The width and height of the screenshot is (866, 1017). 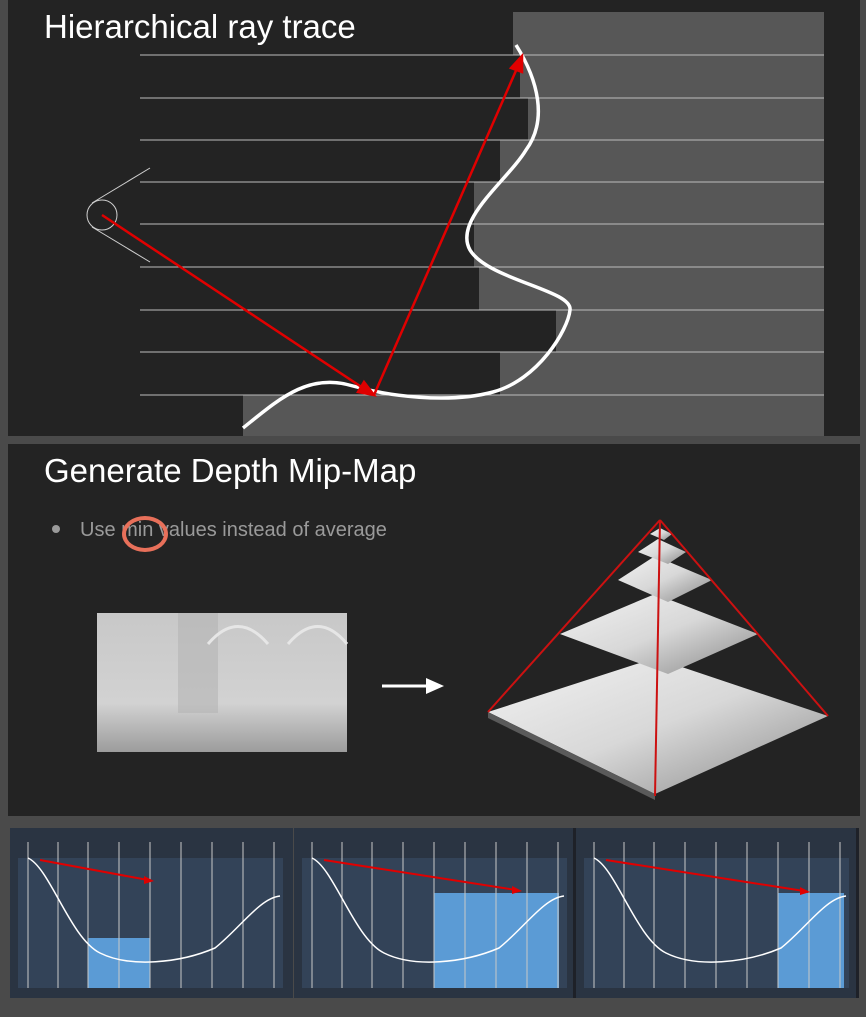 I want to click on pyramid-edges, so click(x=658, y=658).